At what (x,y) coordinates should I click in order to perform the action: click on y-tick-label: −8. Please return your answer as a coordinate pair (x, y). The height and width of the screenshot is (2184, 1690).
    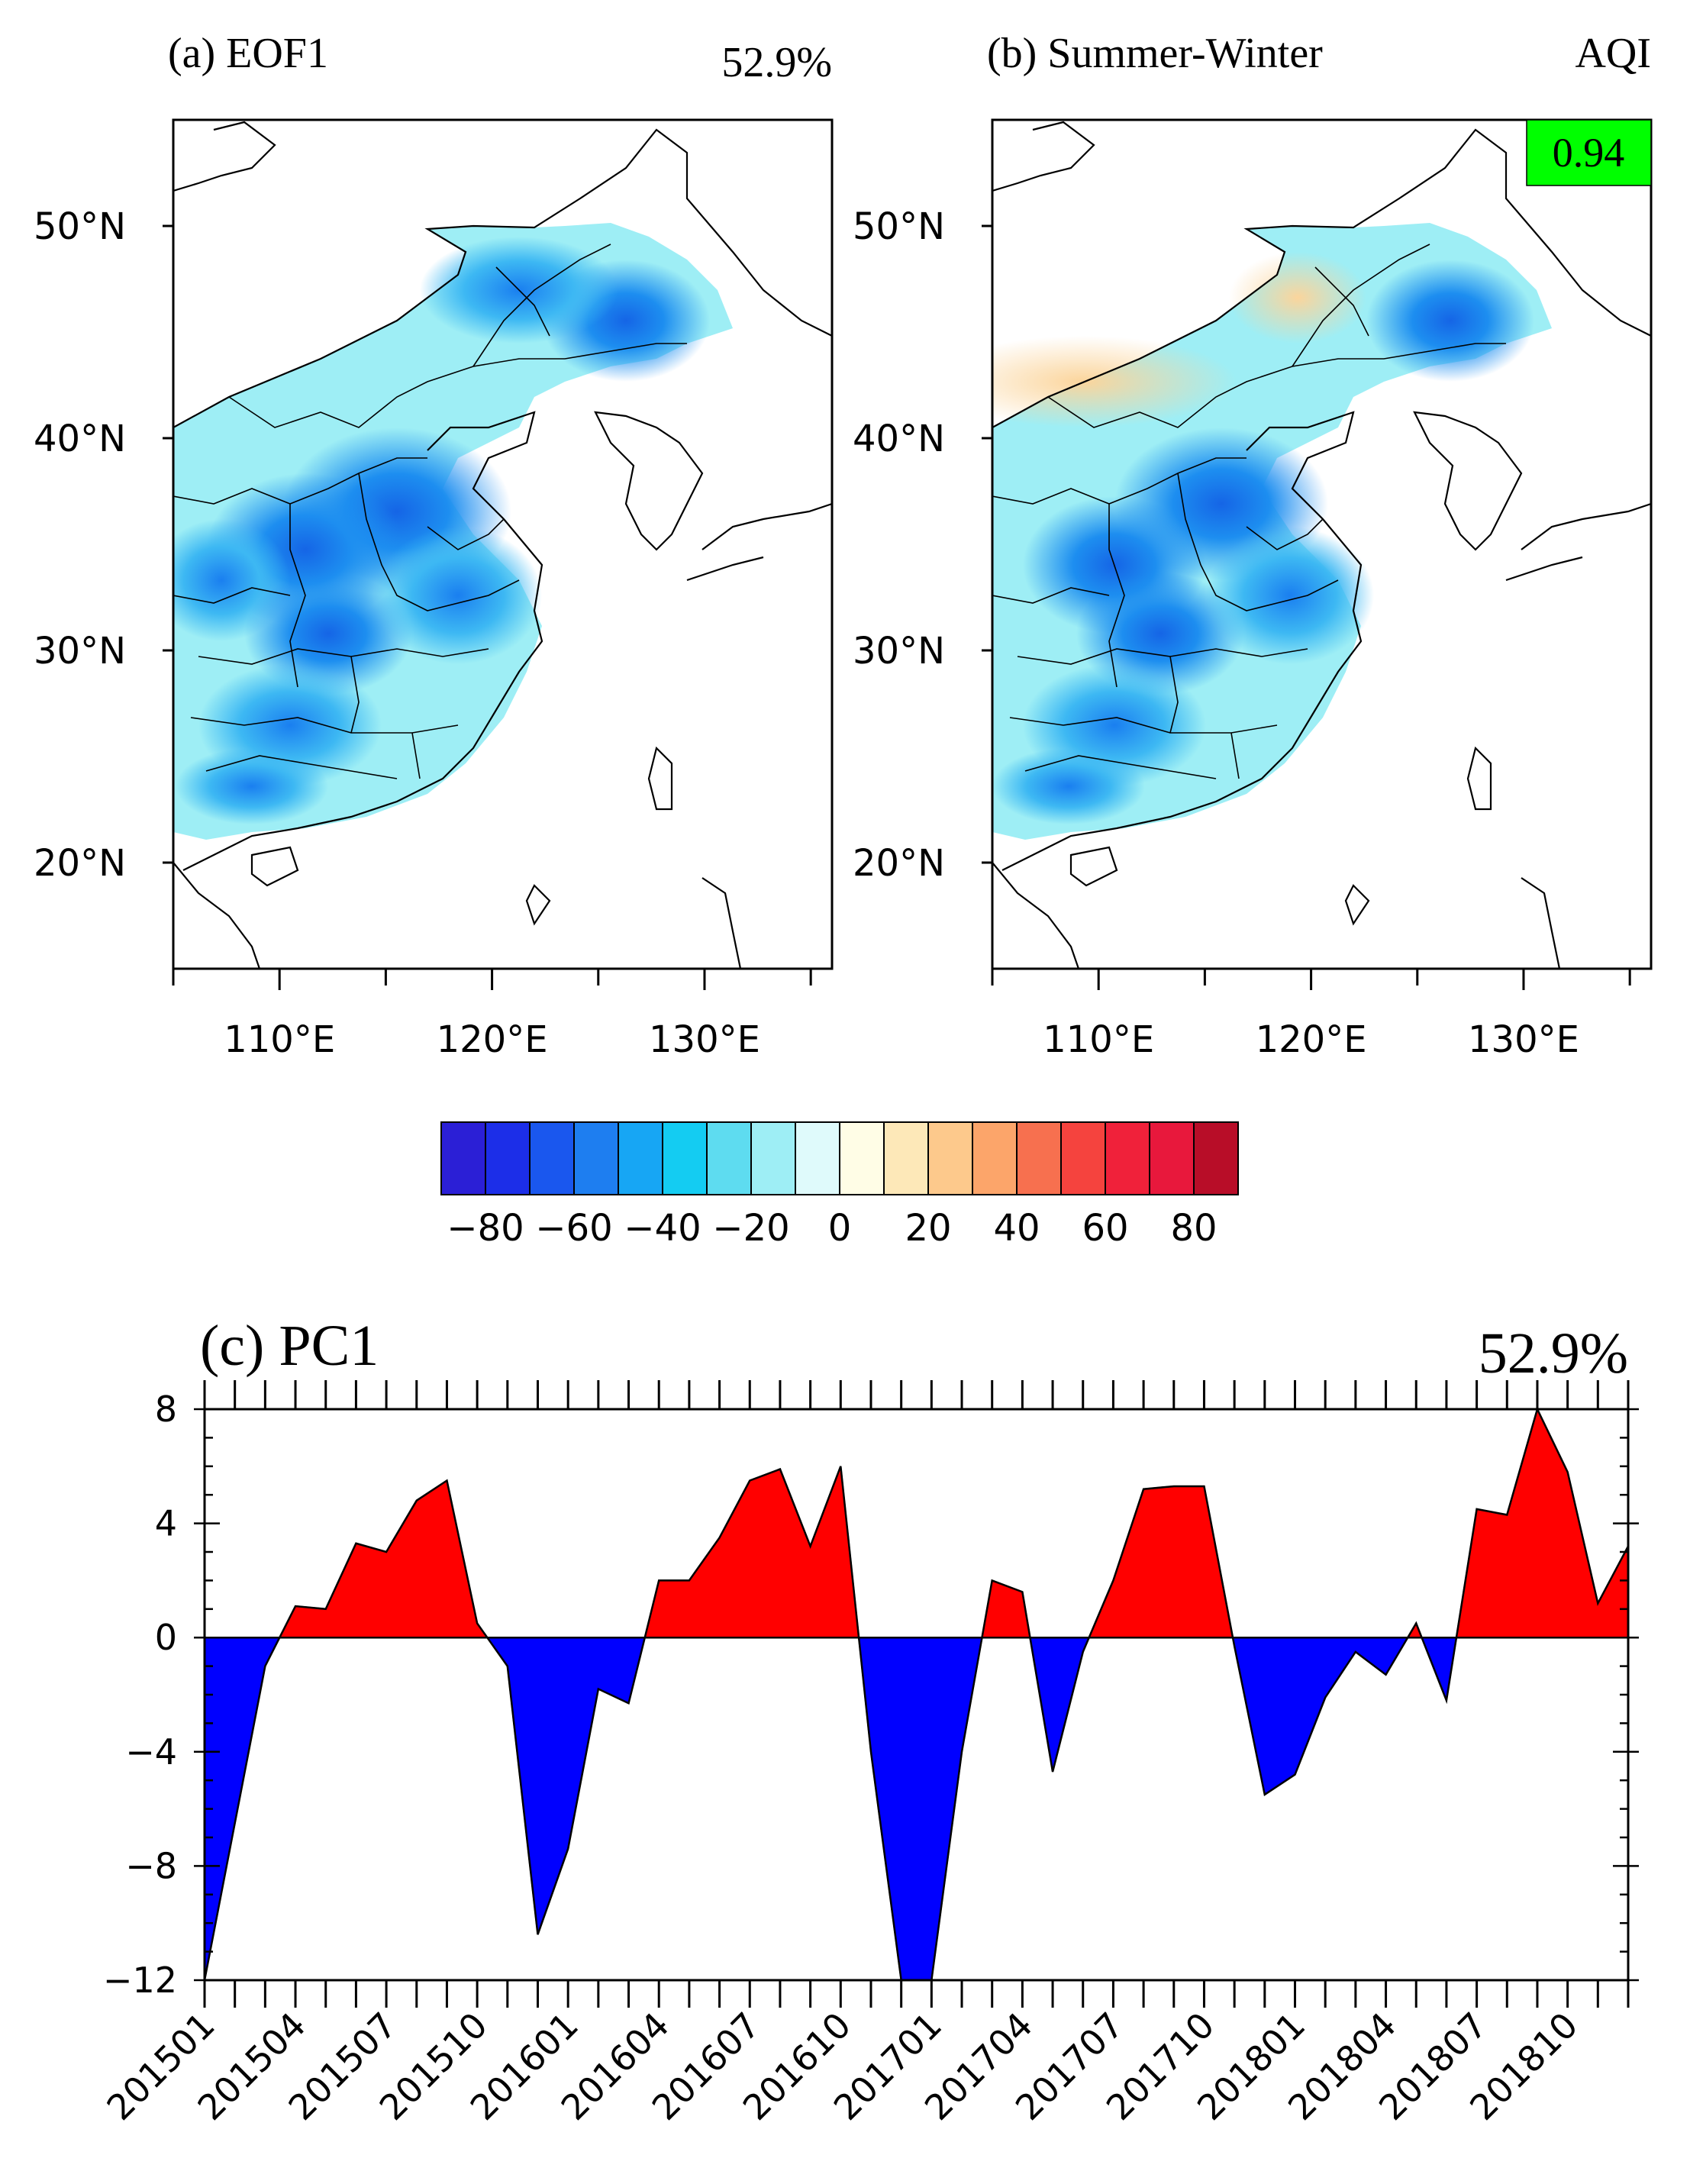
    Looking at the image, I should click on (151, 1866).